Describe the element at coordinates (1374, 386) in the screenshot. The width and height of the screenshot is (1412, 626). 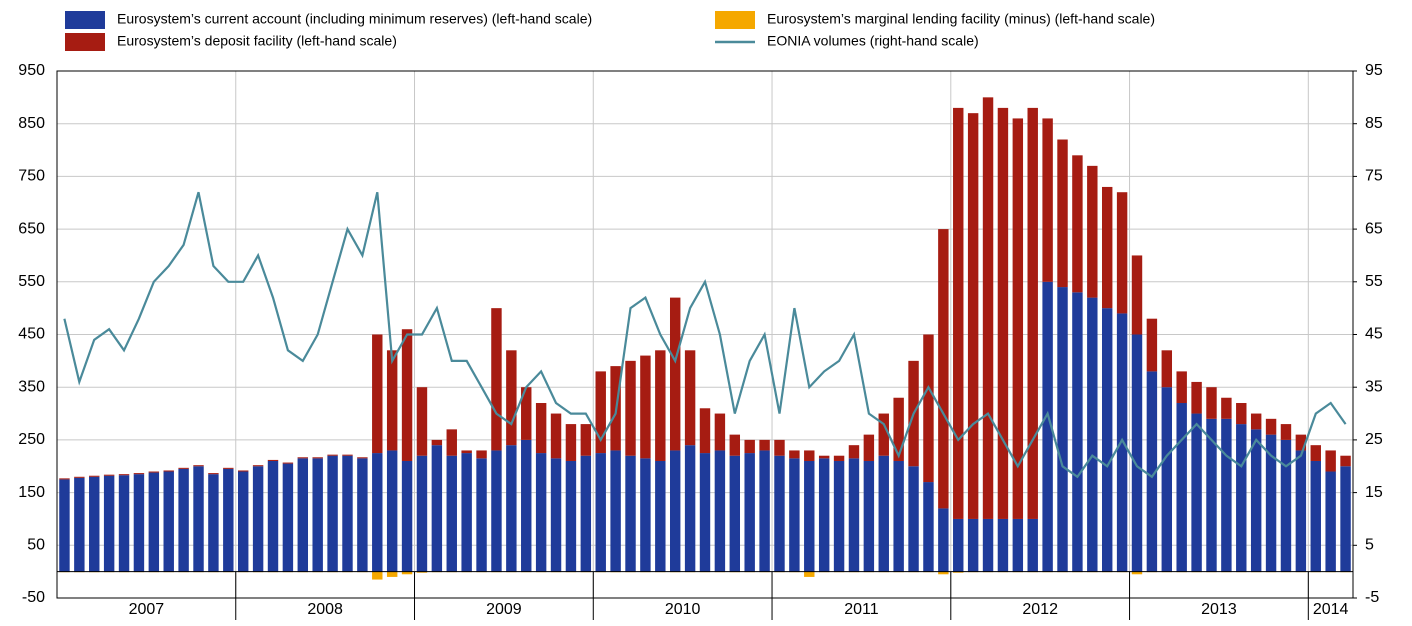
I see `y2-tick-label: 35` at that location.